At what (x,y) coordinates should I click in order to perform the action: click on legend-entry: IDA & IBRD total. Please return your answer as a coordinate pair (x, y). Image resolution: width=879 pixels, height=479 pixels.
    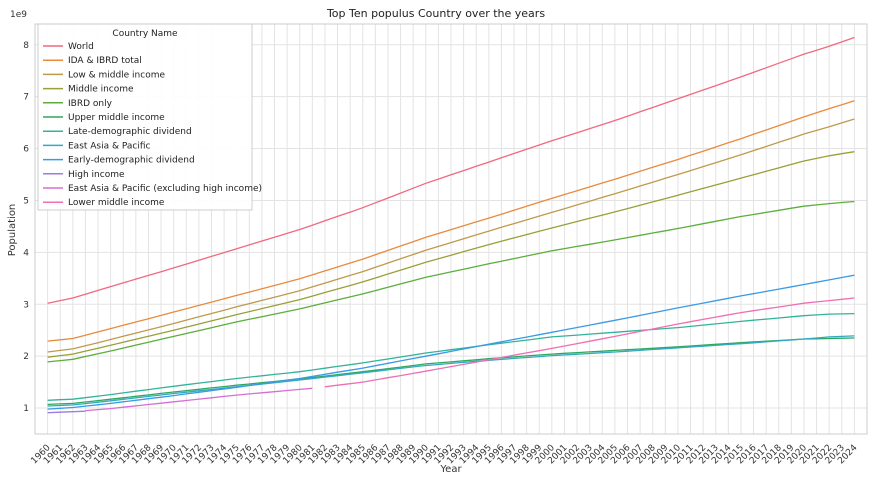
    Looking at the image, I should click on (105, 61).